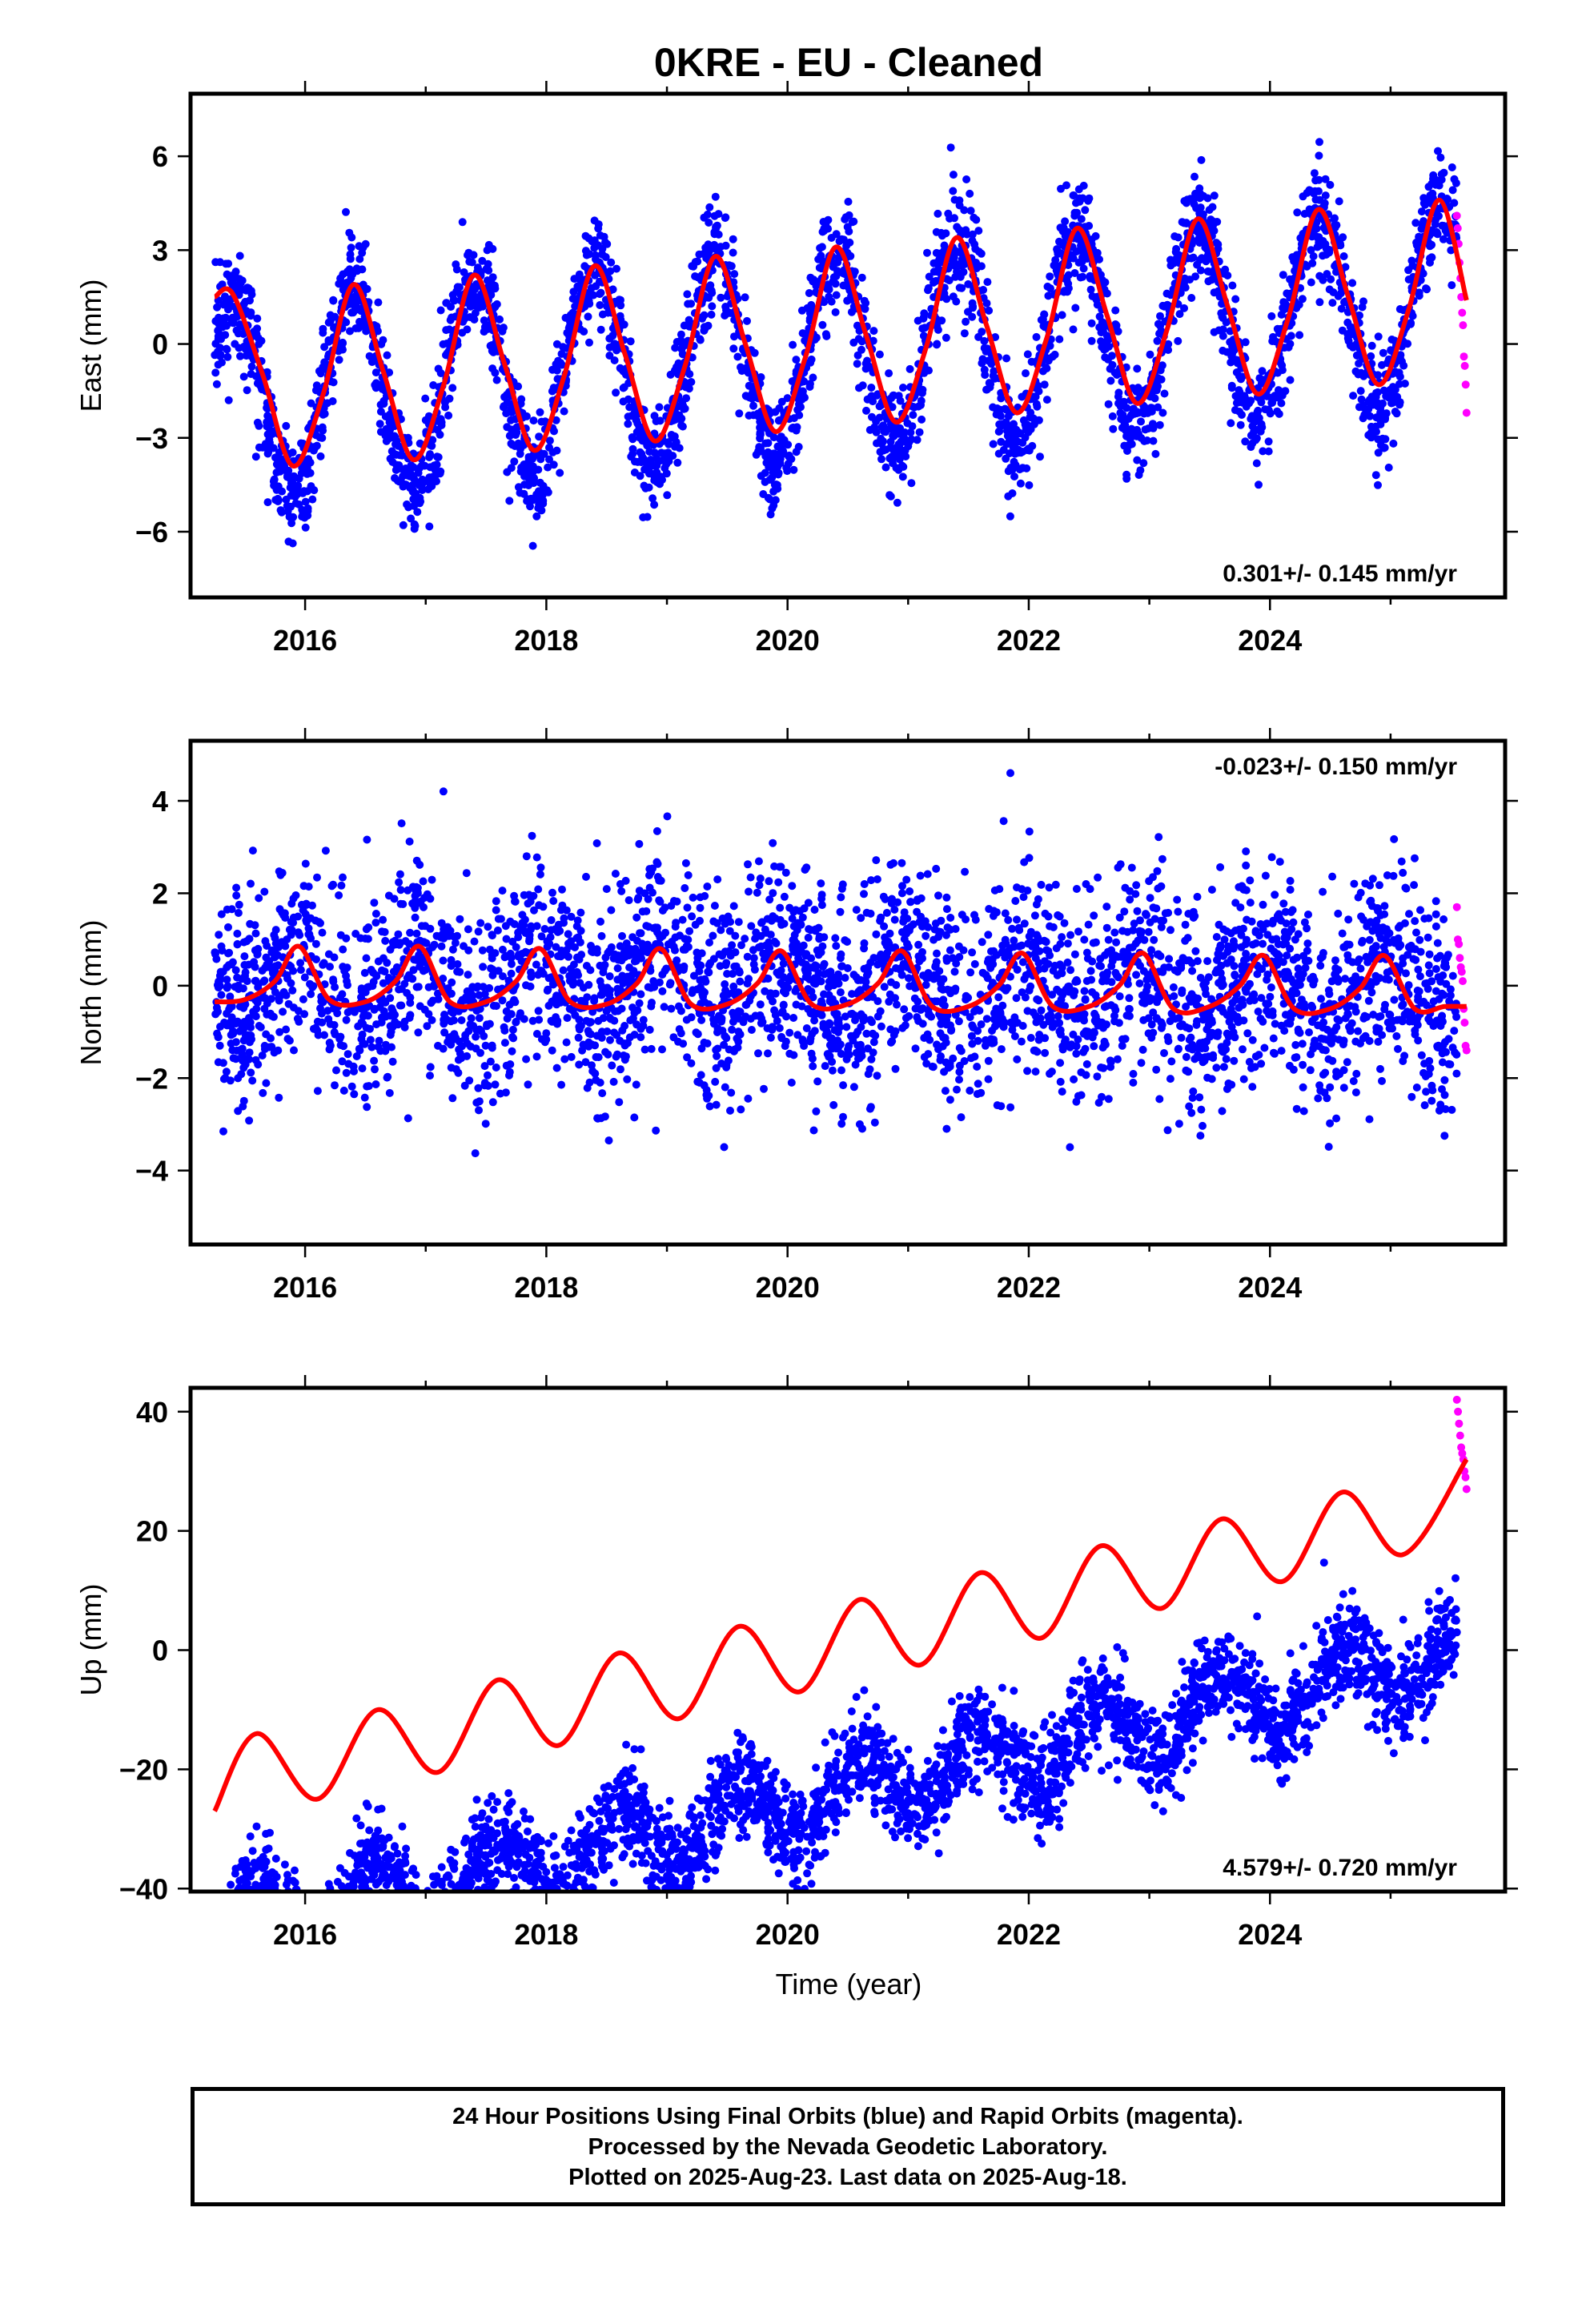 The width and height of the screenshot is (1582, 2324). What do you see at coordinates (1340, 574) in the screenshot?
I see `rate-label: 0.301+/- 0.145 mm/yr` at bounding box center [1340, 574].